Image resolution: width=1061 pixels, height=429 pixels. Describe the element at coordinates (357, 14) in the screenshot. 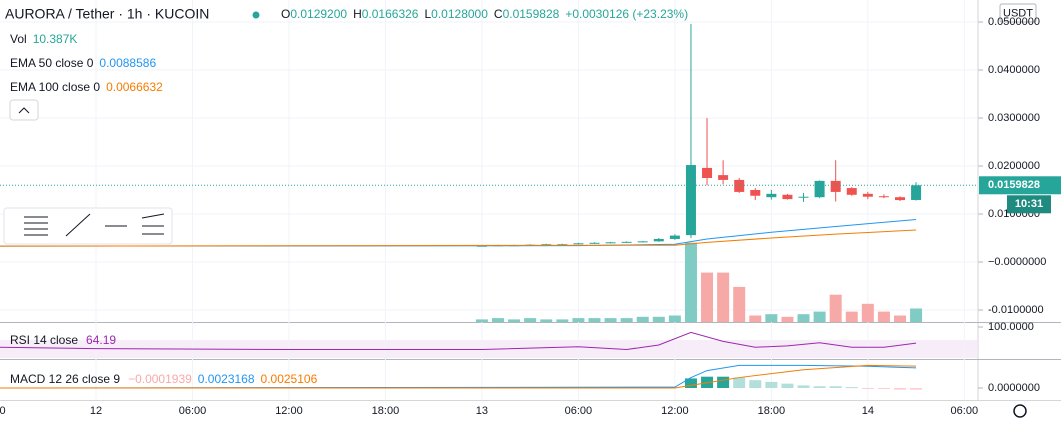

I see `ohlc-label: H` at that location.